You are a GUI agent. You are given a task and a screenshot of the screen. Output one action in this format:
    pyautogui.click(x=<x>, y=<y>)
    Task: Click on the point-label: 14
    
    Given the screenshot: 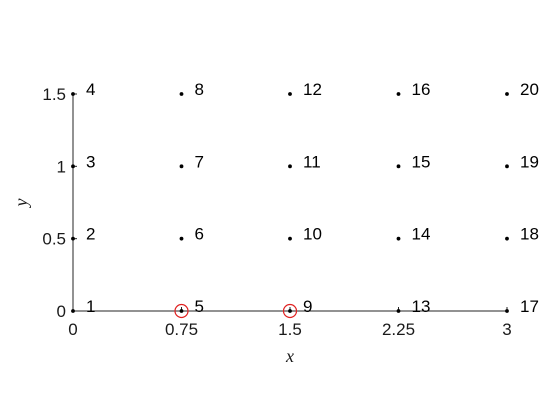 What is the action you would take?
    pyautogui.click(x=421, y=234)
    